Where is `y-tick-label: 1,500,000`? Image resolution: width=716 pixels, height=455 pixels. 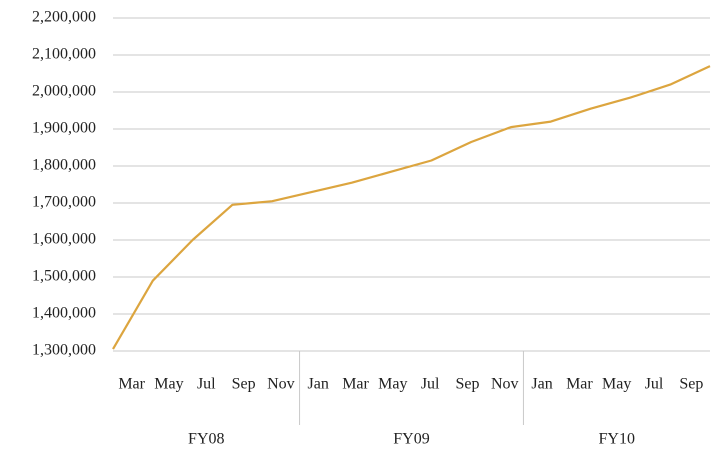
y-tick-label: 1,500,000 is located at coordinates (64, 276).